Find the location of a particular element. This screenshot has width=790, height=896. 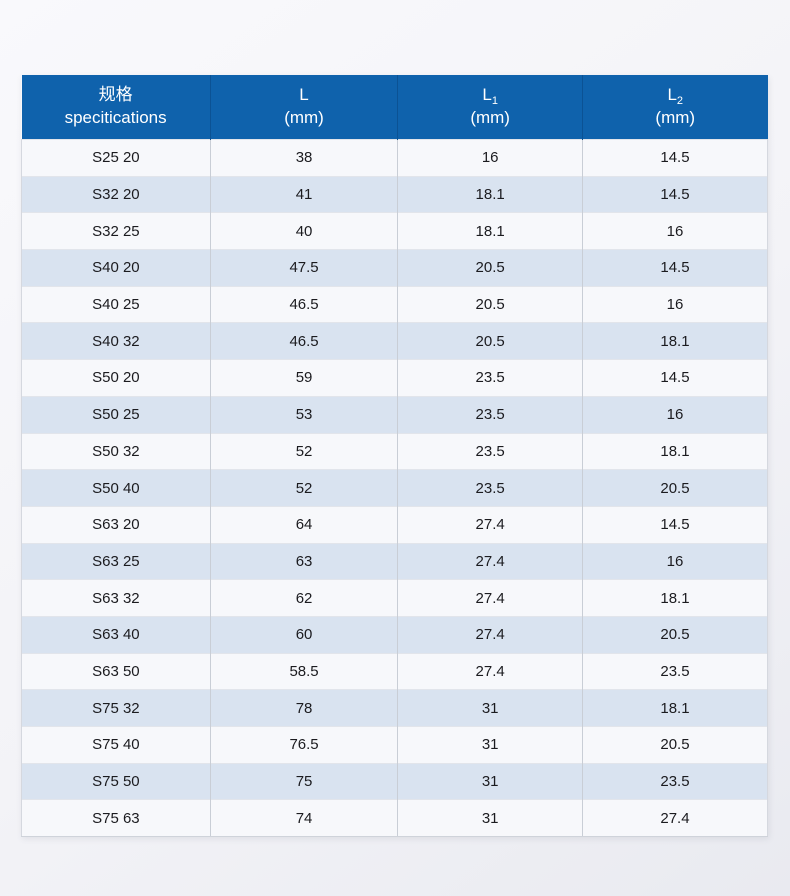

table-cell: S75 63 is located at coordinates (116, 818).